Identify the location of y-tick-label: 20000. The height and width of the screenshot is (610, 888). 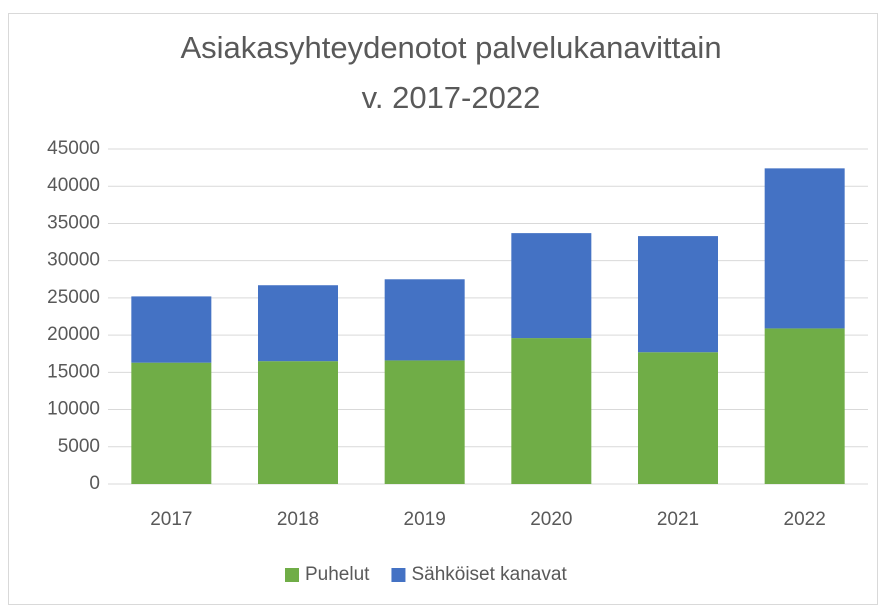
(73, 334).